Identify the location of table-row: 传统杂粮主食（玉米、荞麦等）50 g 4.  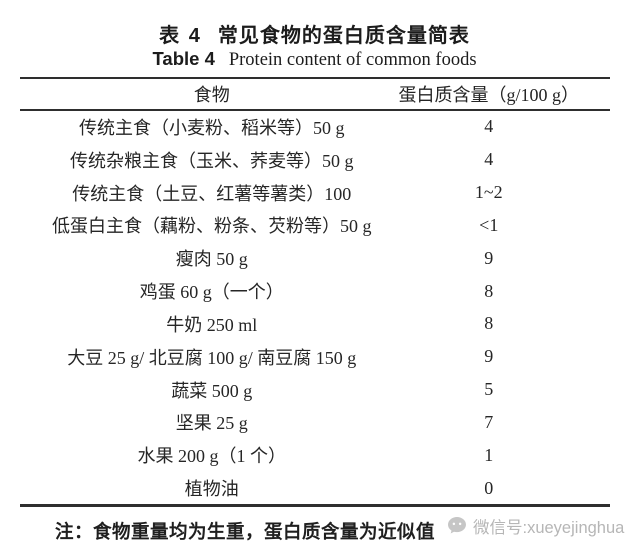
(315, 159).